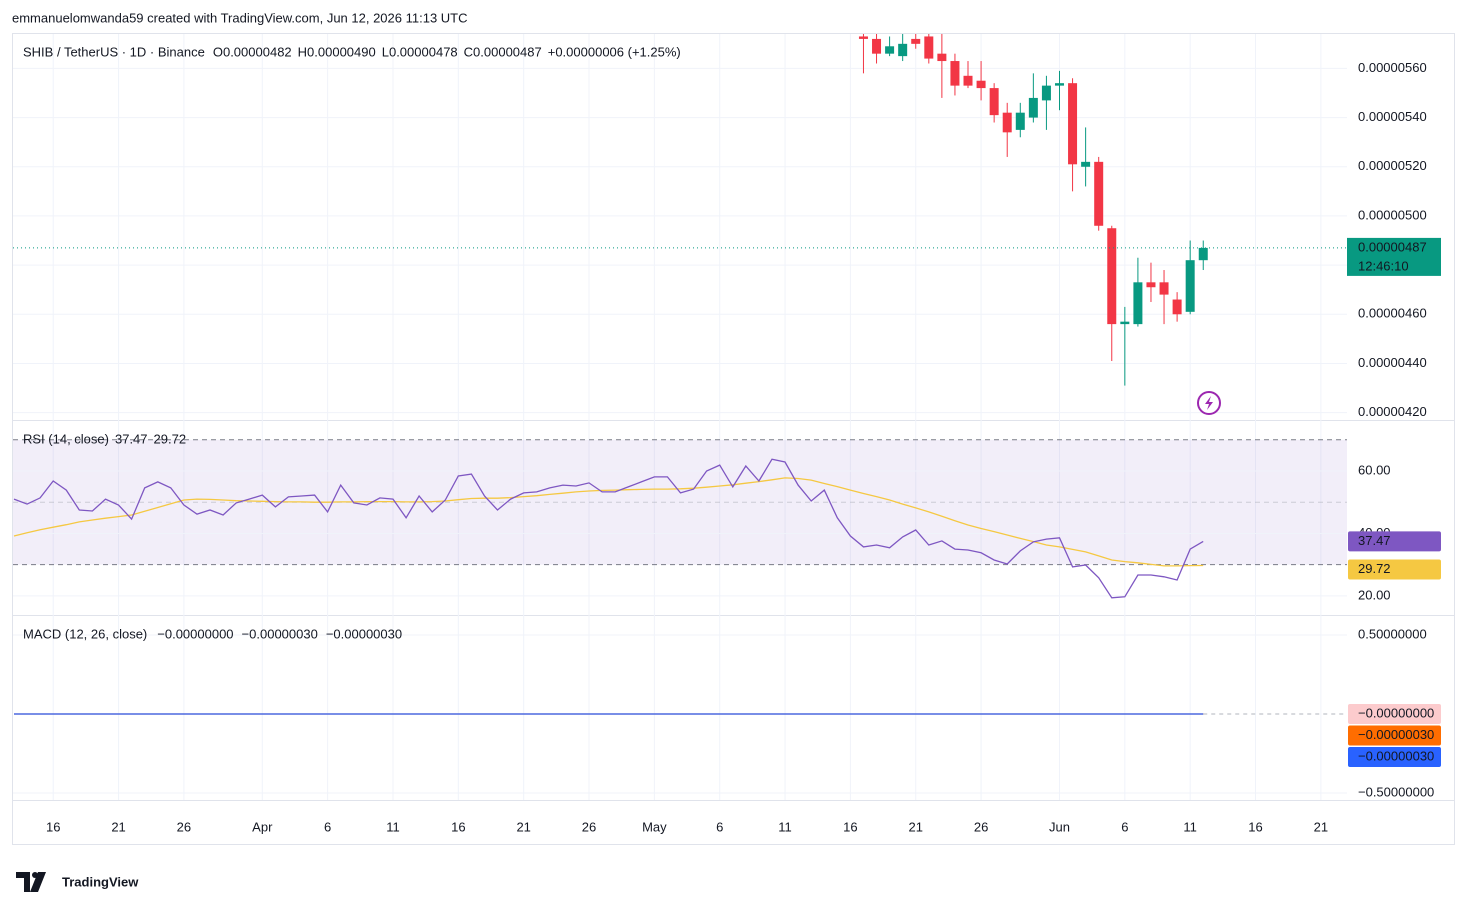 The width and height of the screenshot is (1467, 920). Describe the element at coordinates (1394, 256) in the screenshot. I see `last-price-tag` at that location.